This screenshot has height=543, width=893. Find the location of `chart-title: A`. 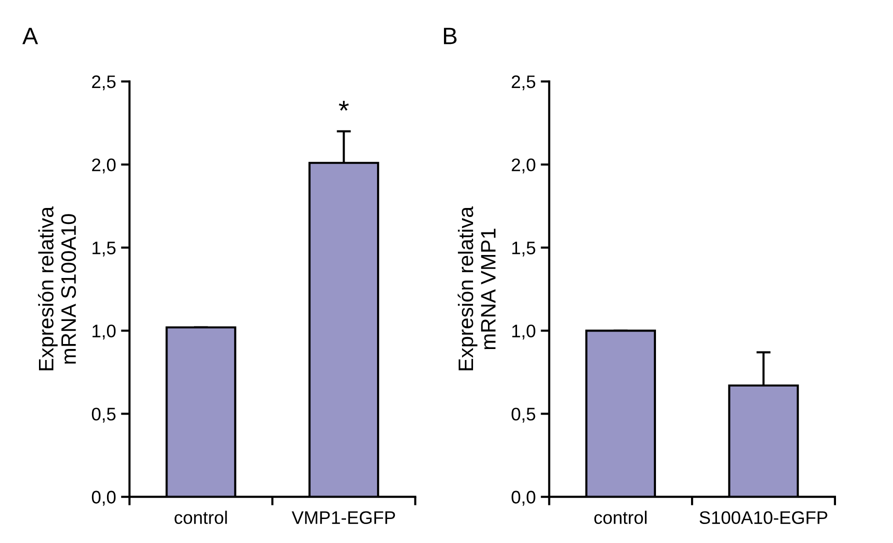

chart-title: A is located at coordinates (30, 36).